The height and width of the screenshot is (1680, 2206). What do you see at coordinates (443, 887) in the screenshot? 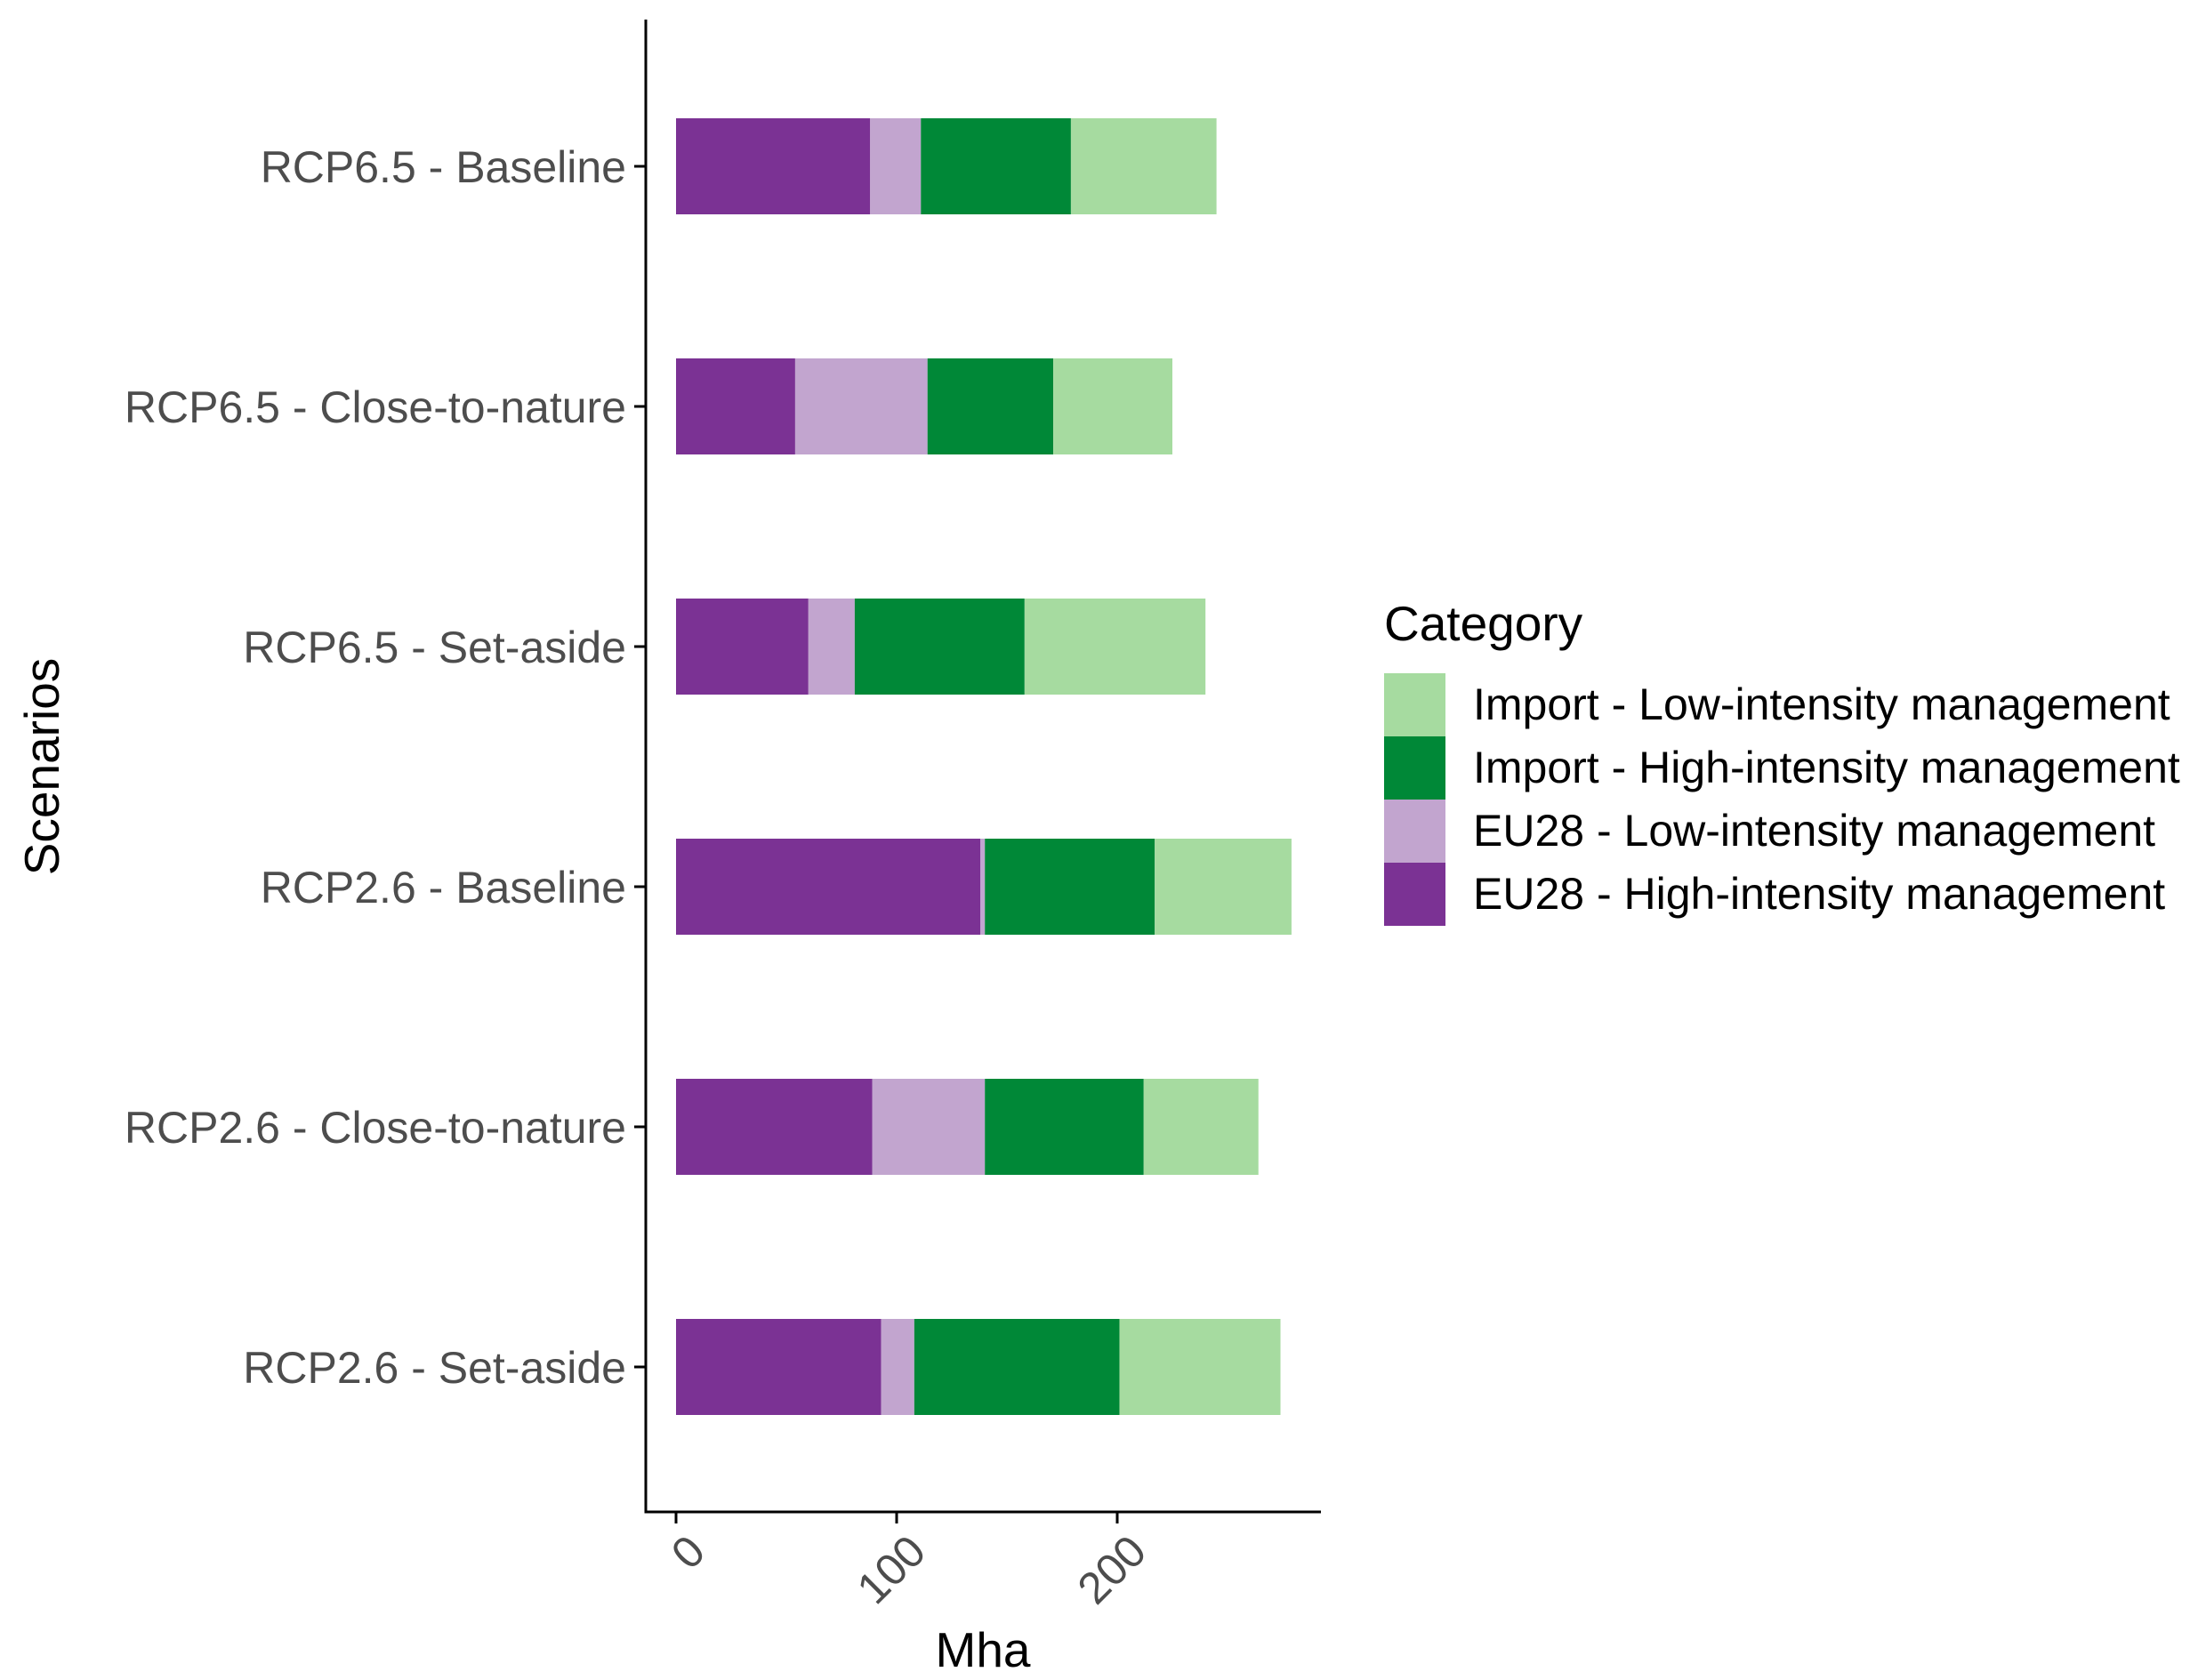
I see `y-tick-label: RCP2.6 - Baseline` at bounding box center [443, 887].